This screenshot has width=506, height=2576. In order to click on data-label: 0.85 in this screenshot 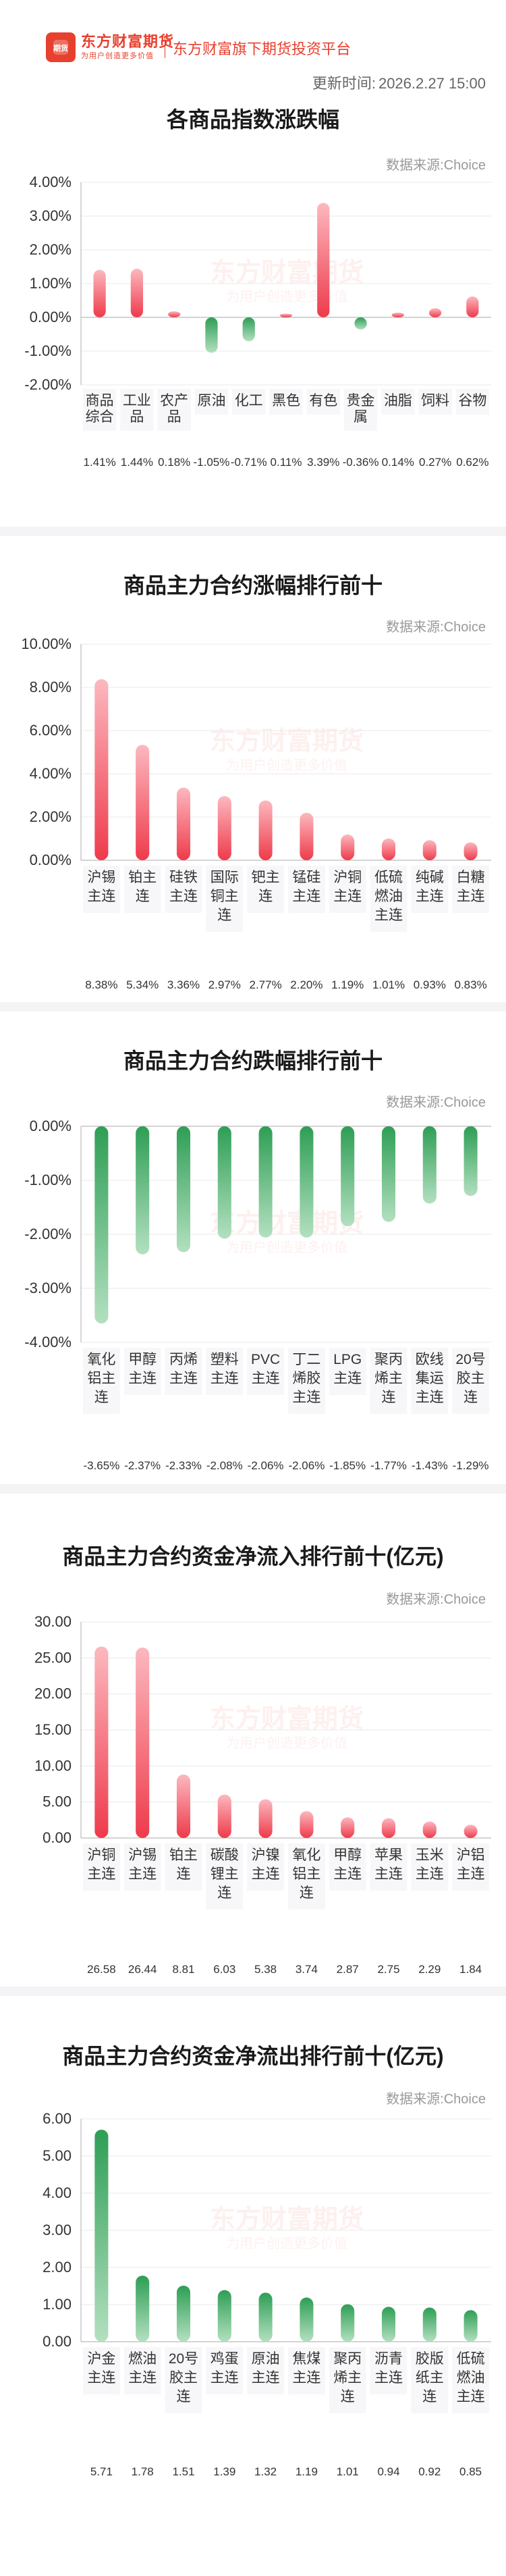, I will do `click(470, 2471)`.